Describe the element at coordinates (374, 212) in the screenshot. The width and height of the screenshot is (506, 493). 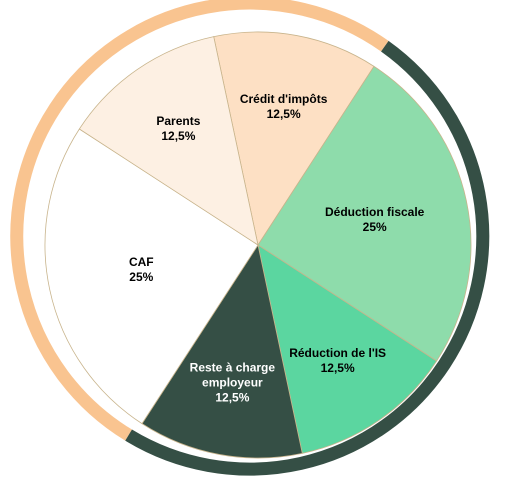
I see `category-label: Déduction fiscale` at that location.